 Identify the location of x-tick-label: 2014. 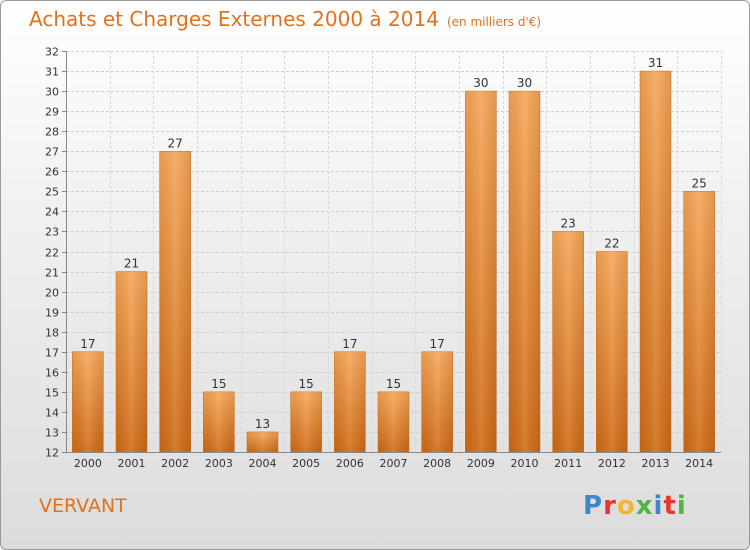
(699, 463).